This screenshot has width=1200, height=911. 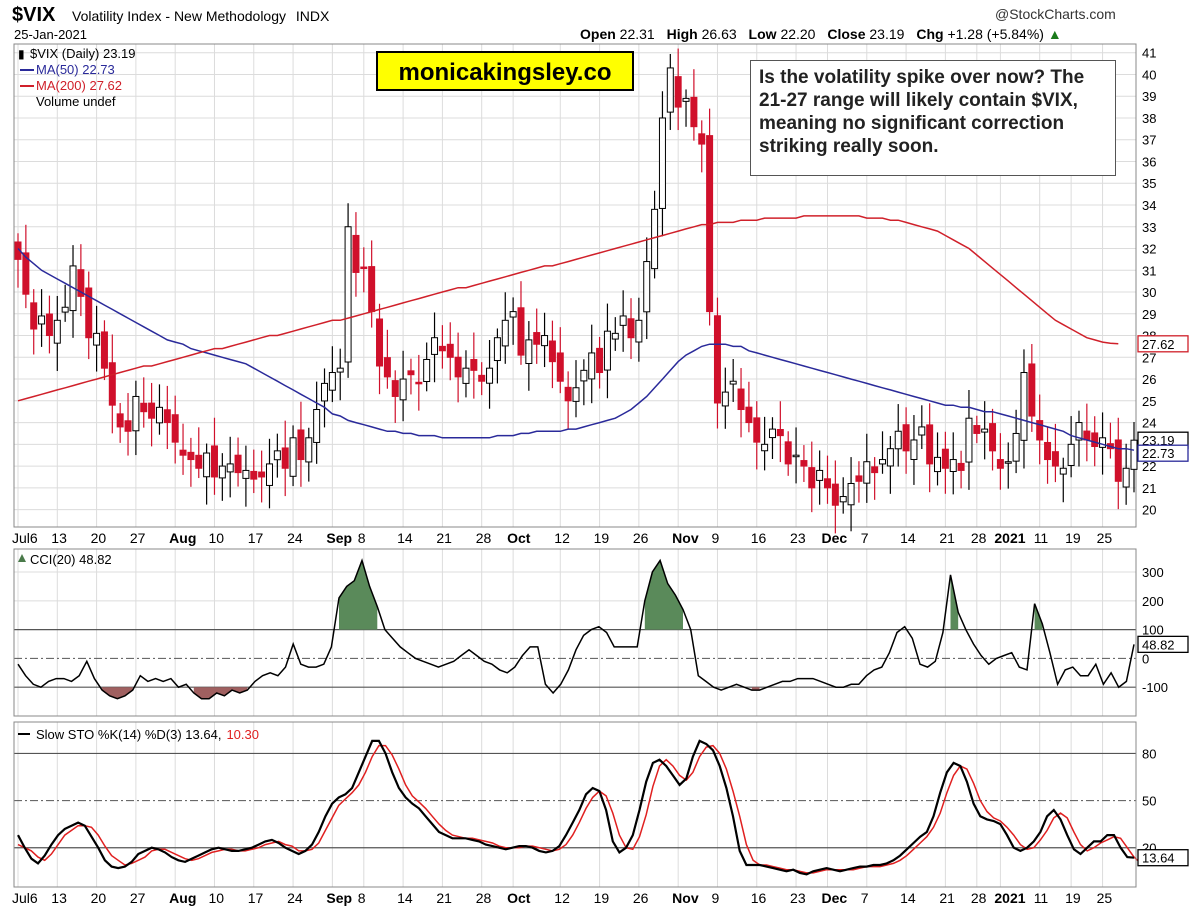 I want to click on y-tick-label: 34, so click(x=1149, y=205).